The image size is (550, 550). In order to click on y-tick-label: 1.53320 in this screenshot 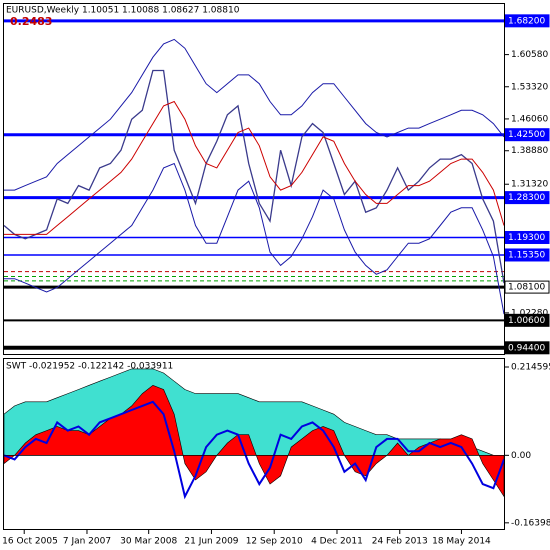, I will do `click(529, 87)`.